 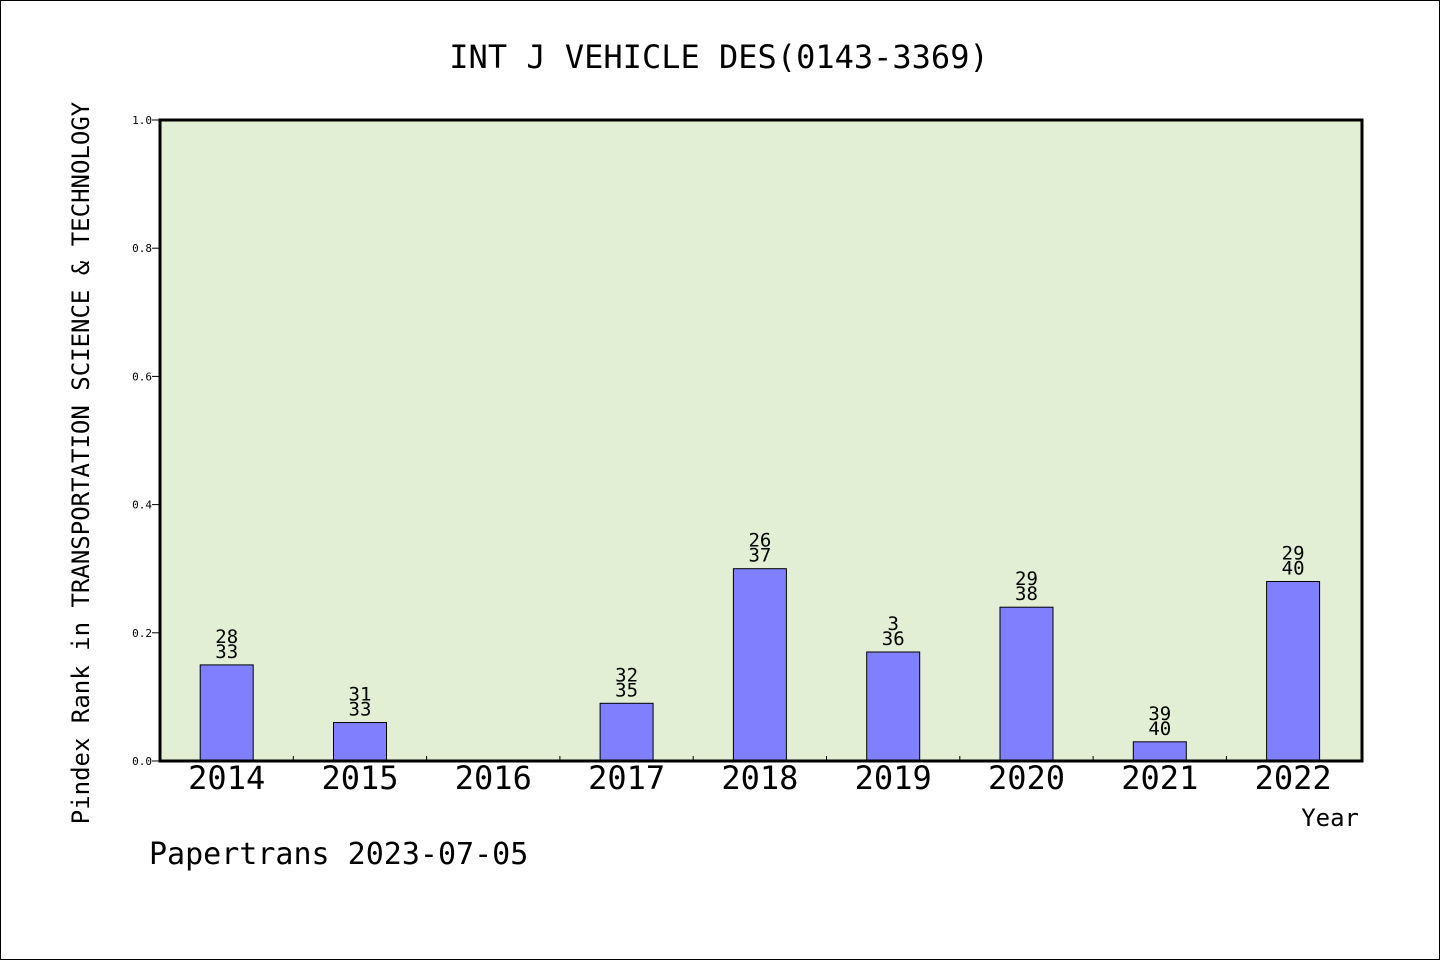 What do you see at coordinates (142, 376) in the screenshot?
I see `y-tick-label-0.6: 0.6` at bounding box center [142, 376].